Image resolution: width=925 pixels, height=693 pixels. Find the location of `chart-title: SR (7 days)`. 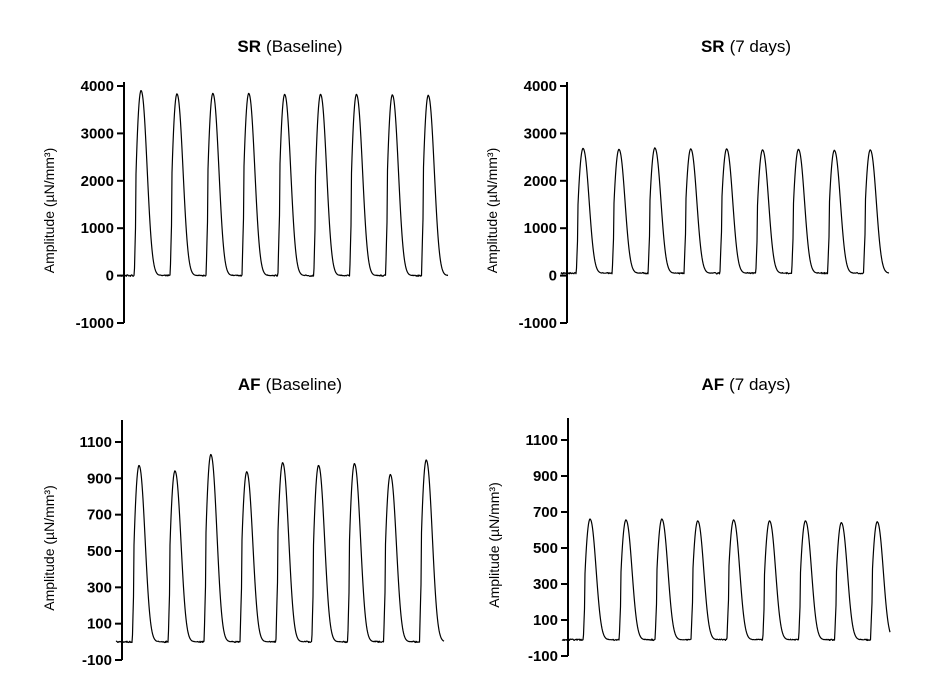

chart-title: SR (7 days) is located at coordinates (746, 46).